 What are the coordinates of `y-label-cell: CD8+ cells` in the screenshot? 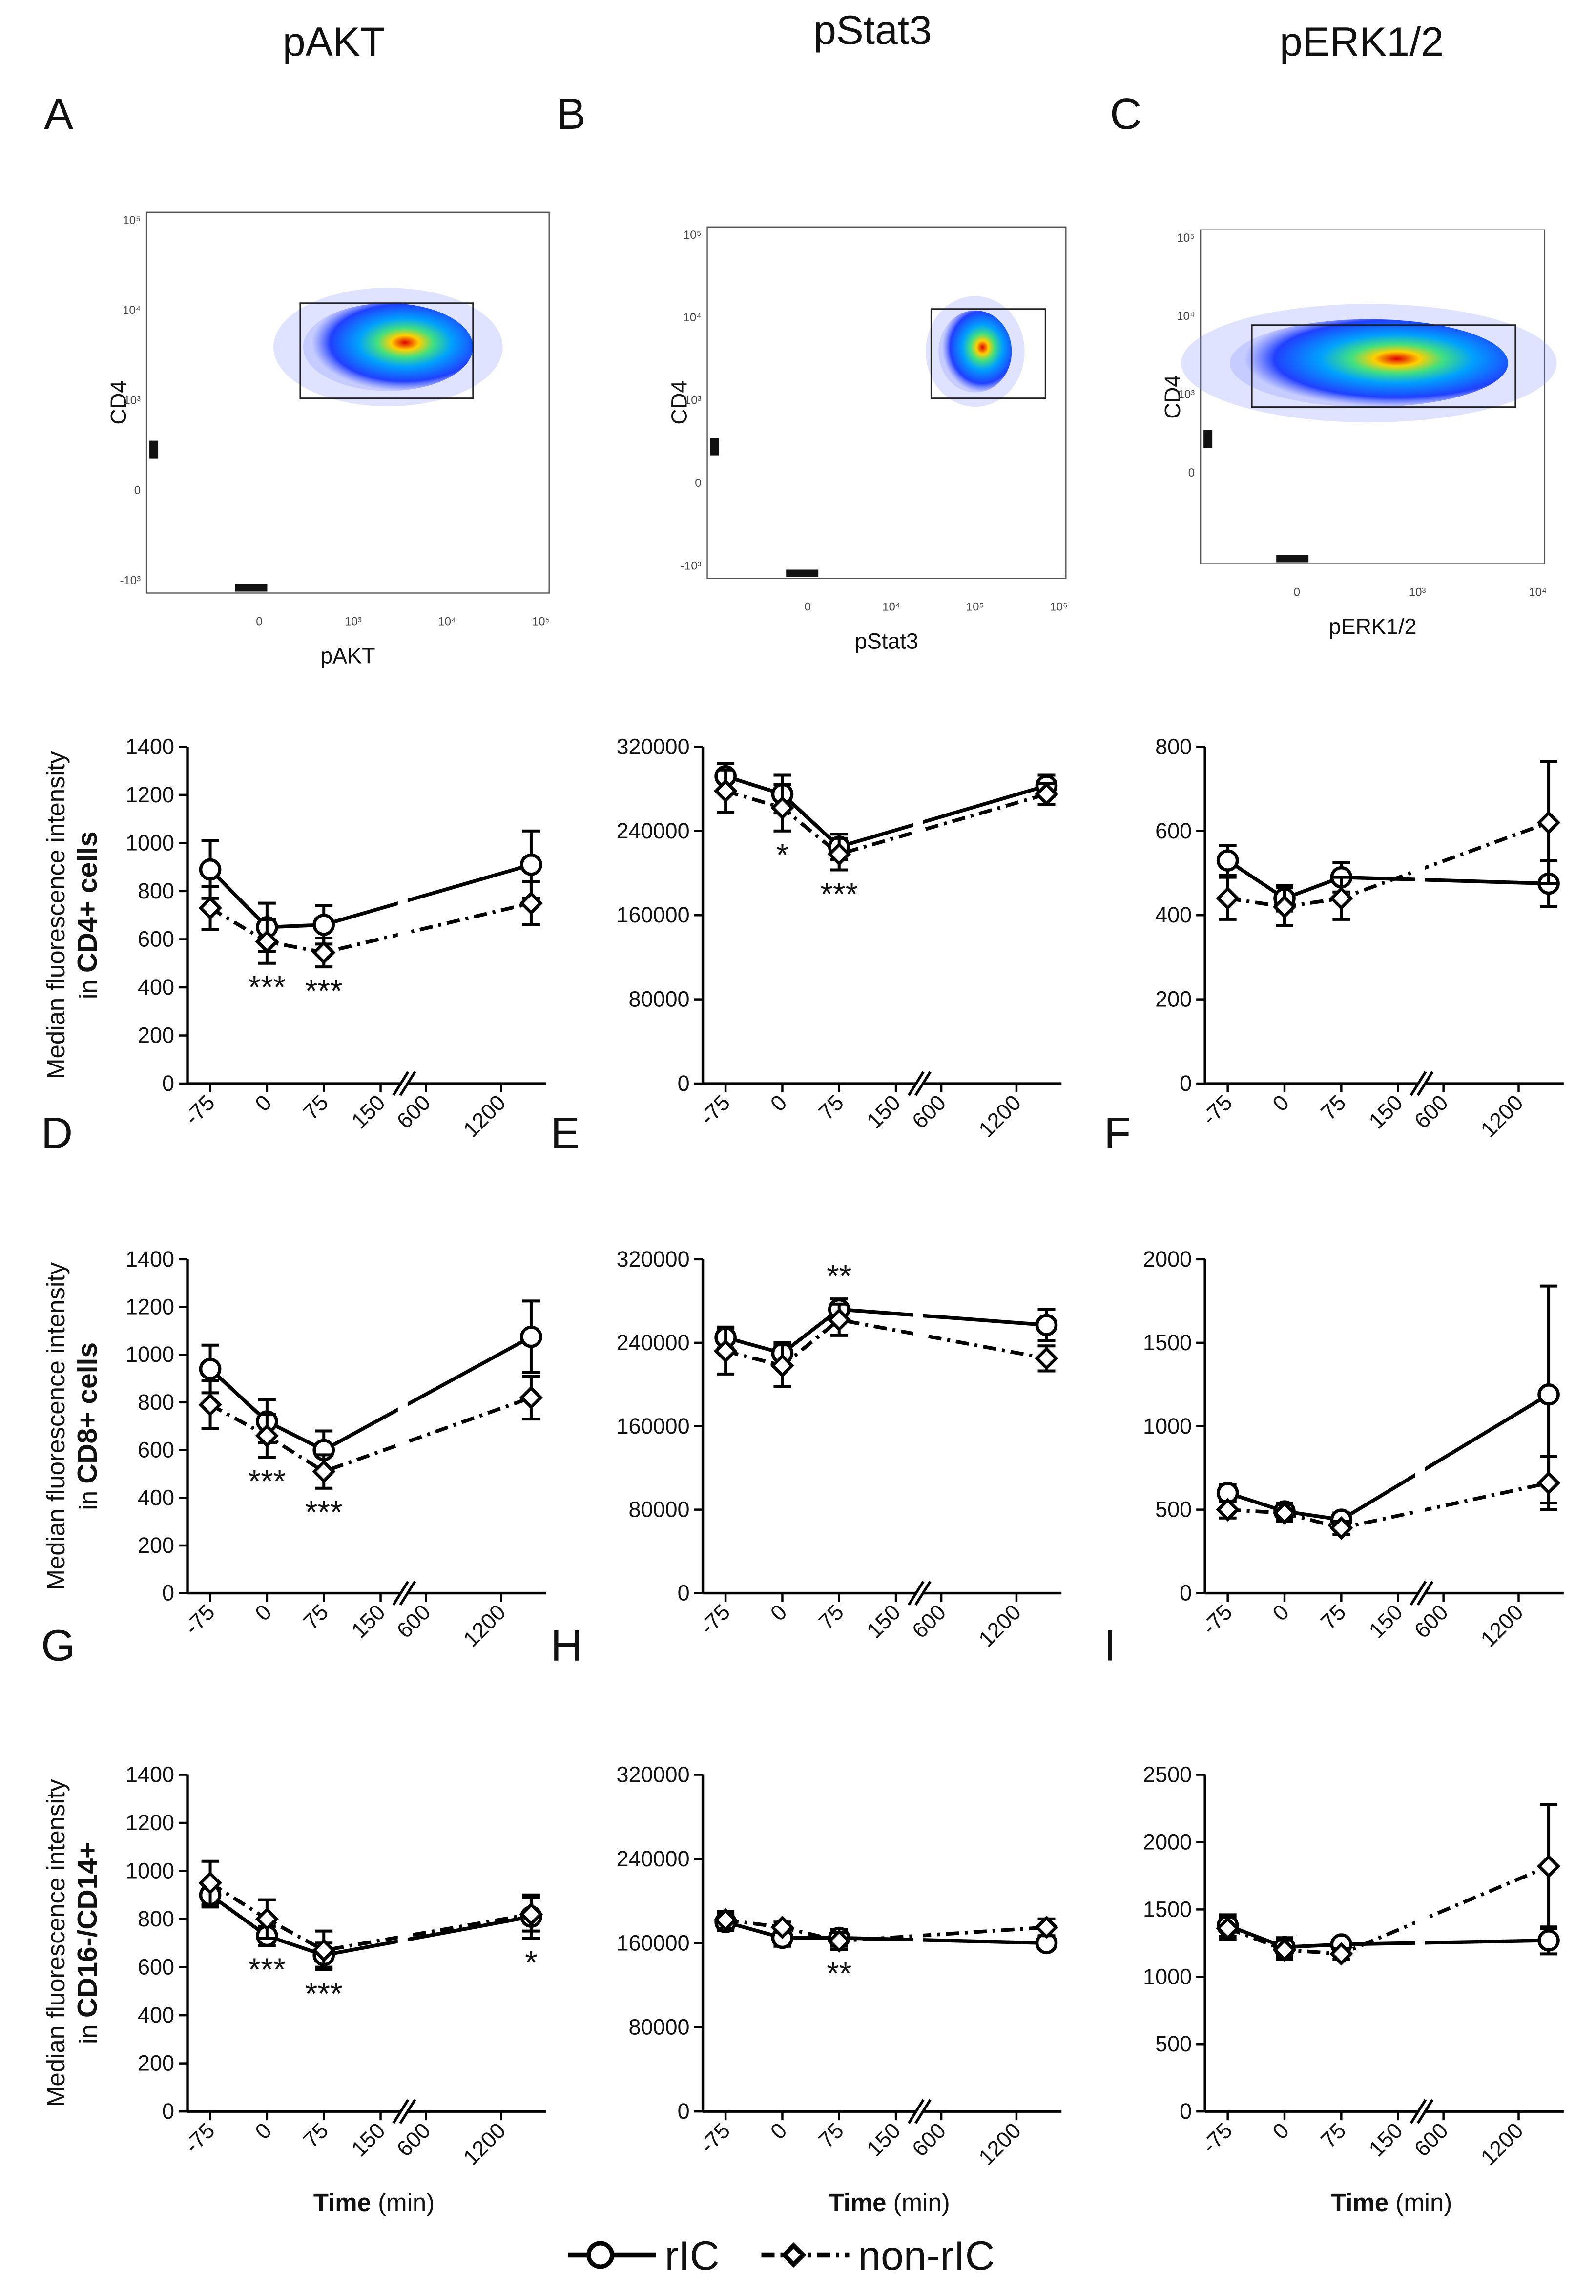 It's located at (88, 1413).